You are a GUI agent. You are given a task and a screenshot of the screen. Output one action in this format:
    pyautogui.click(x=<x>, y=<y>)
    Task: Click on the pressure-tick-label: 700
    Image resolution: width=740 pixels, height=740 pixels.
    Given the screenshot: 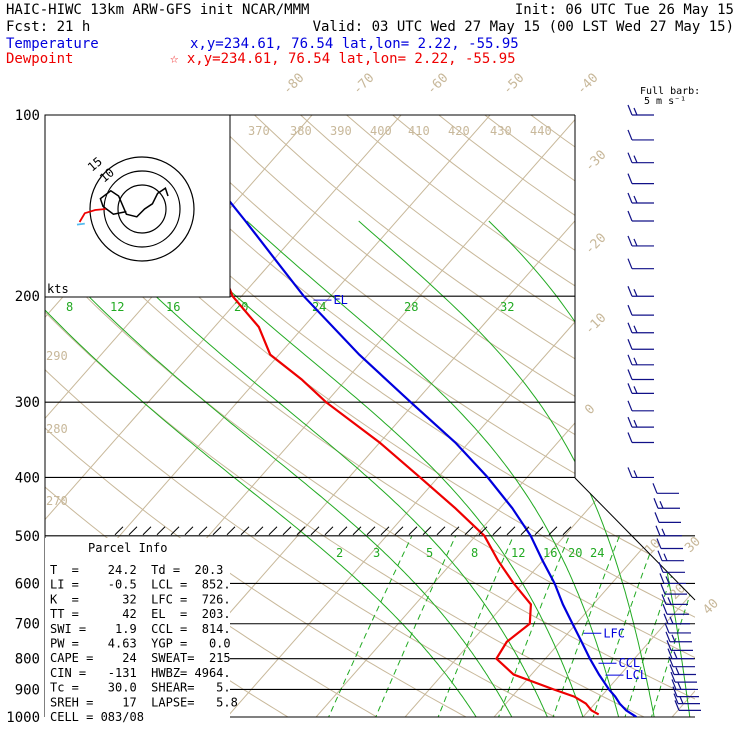 What is the action you would take?
    pyautogui.click(x=27, y=625)
    